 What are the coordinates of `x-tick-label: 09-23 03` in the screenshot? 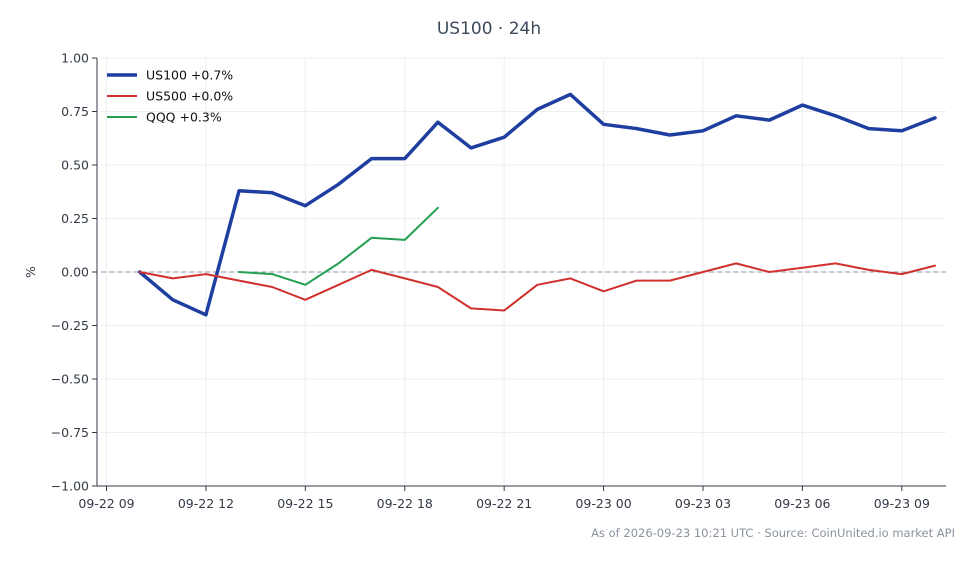 It's located at (703, 503).